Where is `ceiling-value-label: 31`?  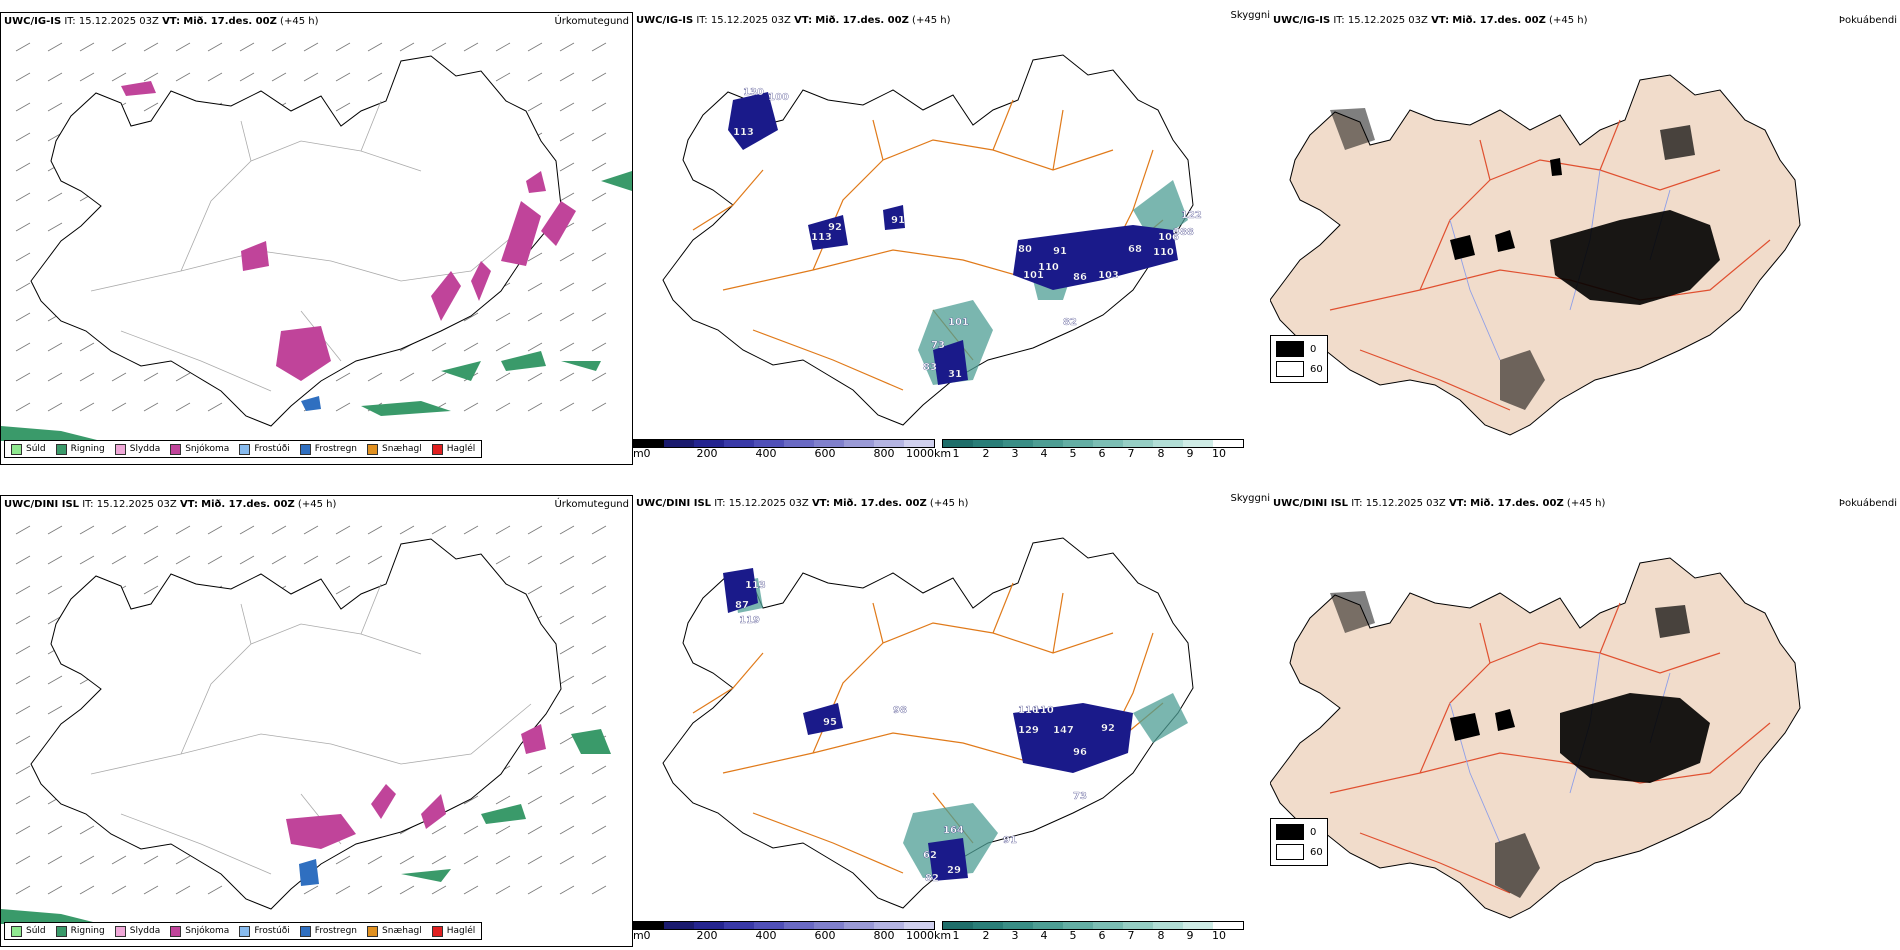
ceiling-value-label: 31 is located at coordinates (955, 374).